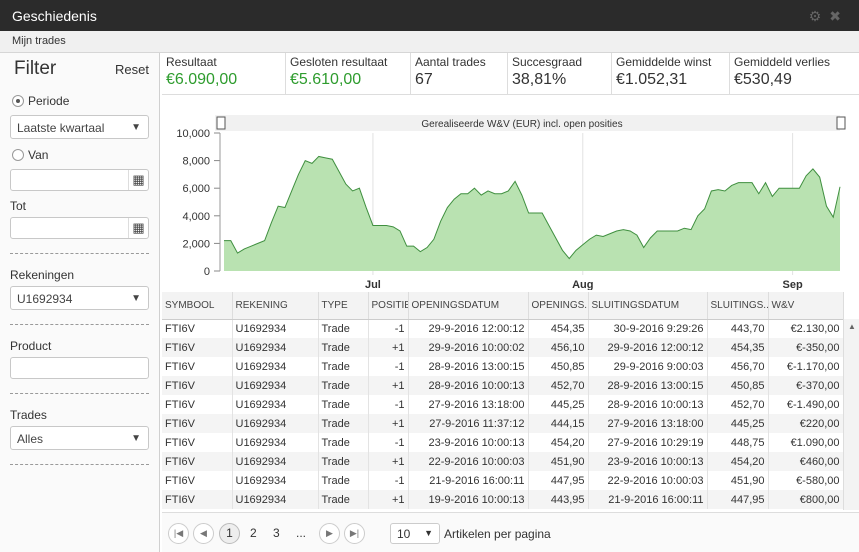  I want to click on rekeningen-select: U1692934 ▼, so click(79, 298).